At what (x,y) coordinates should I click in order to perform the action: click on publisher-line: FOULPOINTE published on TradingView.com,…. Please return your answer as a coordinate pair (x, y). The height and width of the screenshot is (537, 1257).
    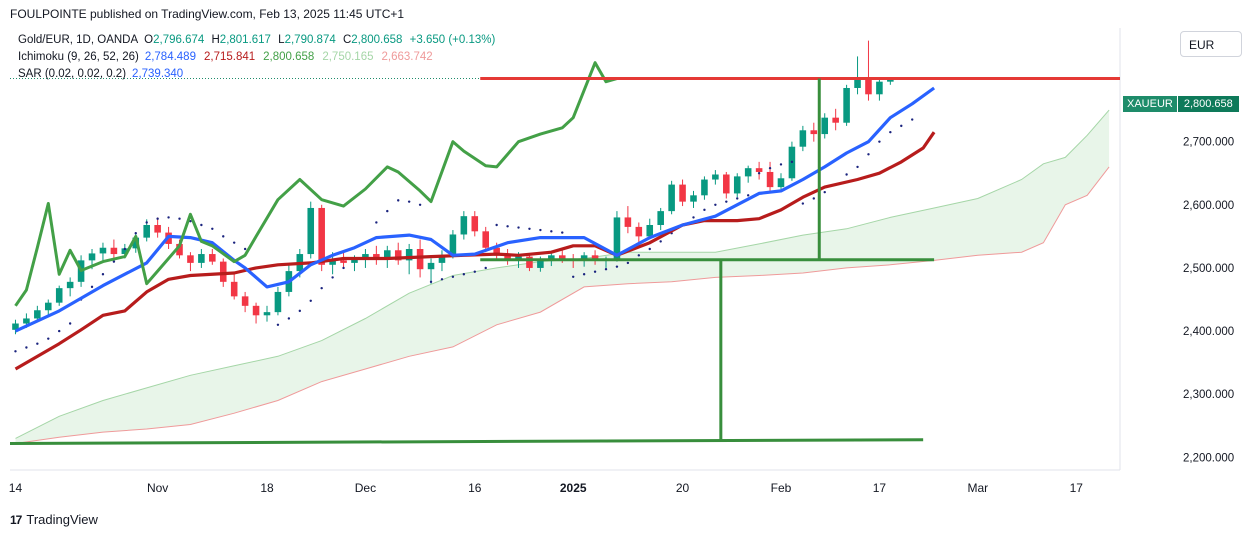
    Looking at the image, I should click on (207, 14).